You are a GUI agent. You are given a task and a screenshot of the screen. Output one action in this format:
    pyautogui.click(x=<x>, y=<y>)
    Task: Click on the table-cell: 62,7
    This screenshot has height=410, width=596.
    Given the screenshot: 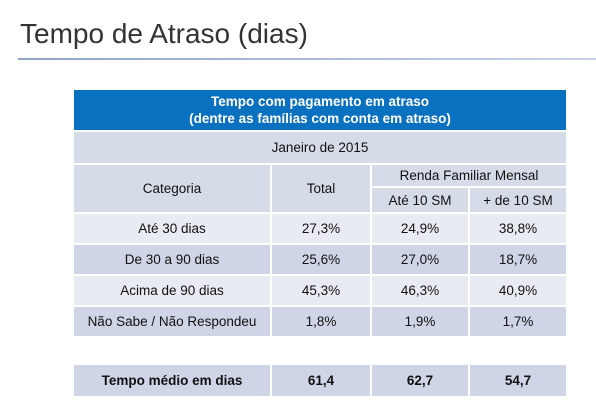 What is the action you would take?
    pyautogui.click(x=420, y=380)
    